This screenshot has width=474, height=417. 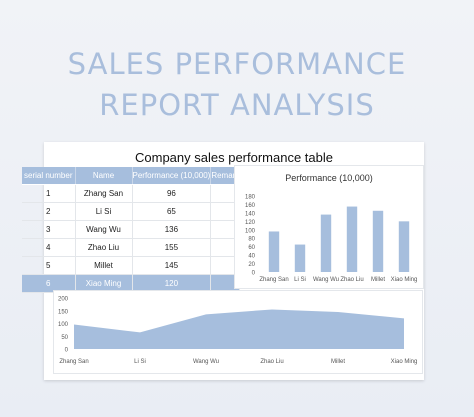 I want to click on bar-x-tick-label: Zhang San, so click(x=273, y=280).